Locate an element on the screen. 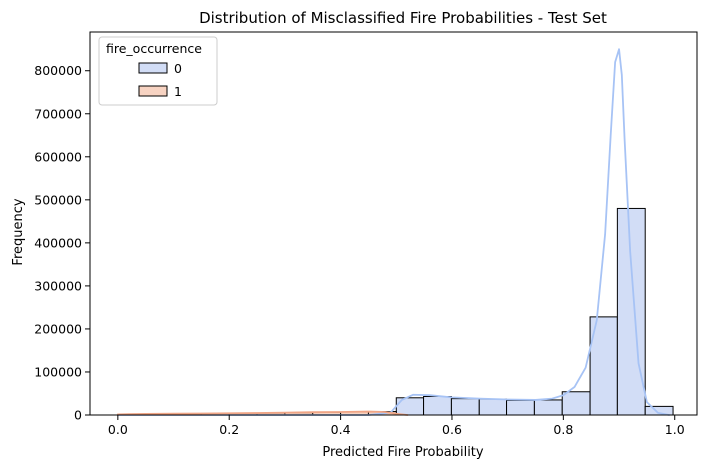 This screenshot has height=472, width=722. y-tick-label-7: 700000 is located at coordinates (58, 113).